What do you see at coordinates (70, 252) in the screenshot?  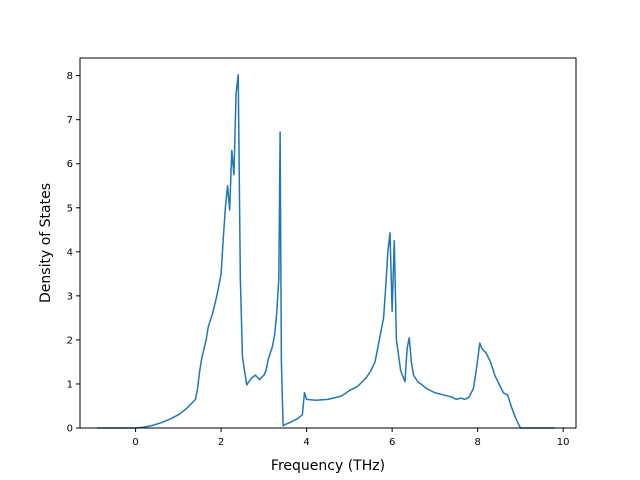 I see `y-tick-label: 4` at bounding box center [70, 252].